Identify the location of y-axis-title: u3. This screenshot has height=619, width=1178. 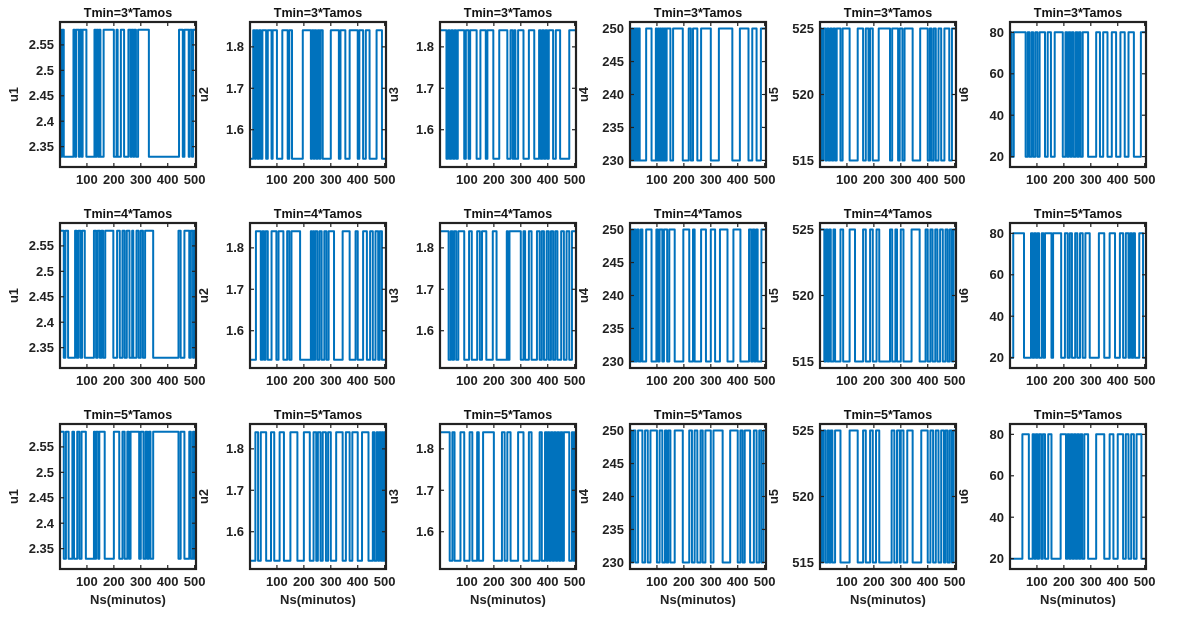
(393, 295).